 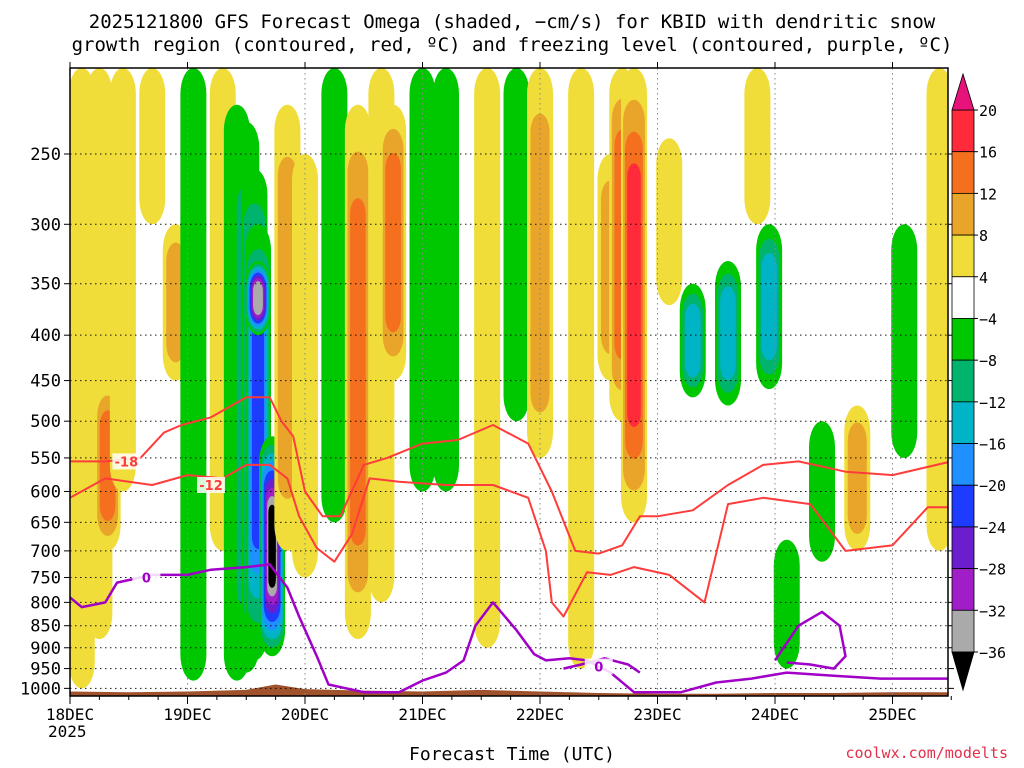 What do you see at coordinates (988, 111) in the screenshot?
I see `colorbar-tick-label: 20` at bounding box center [988, 111].